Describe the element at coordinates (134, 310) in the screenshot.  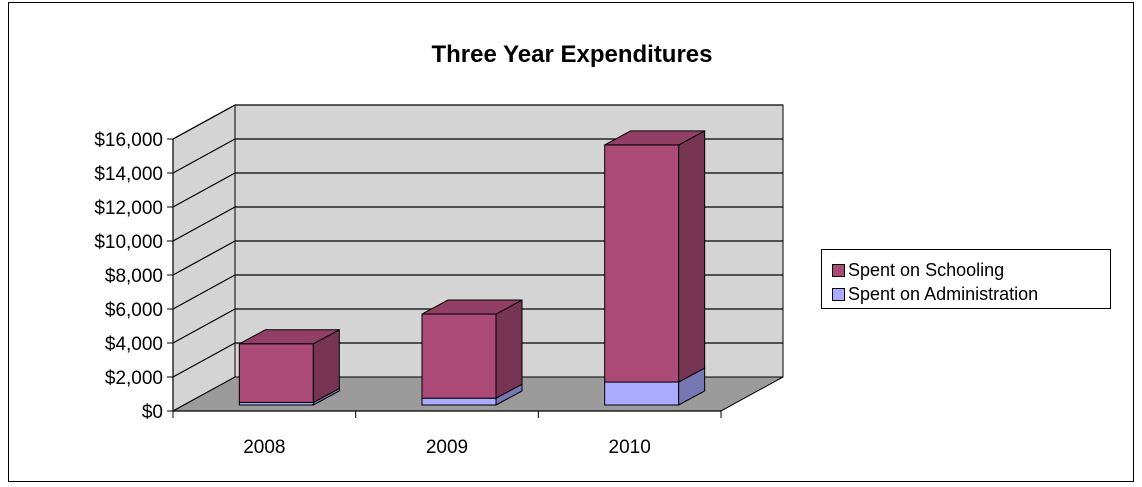
I see `y-tick-label: $6,000` at that location.